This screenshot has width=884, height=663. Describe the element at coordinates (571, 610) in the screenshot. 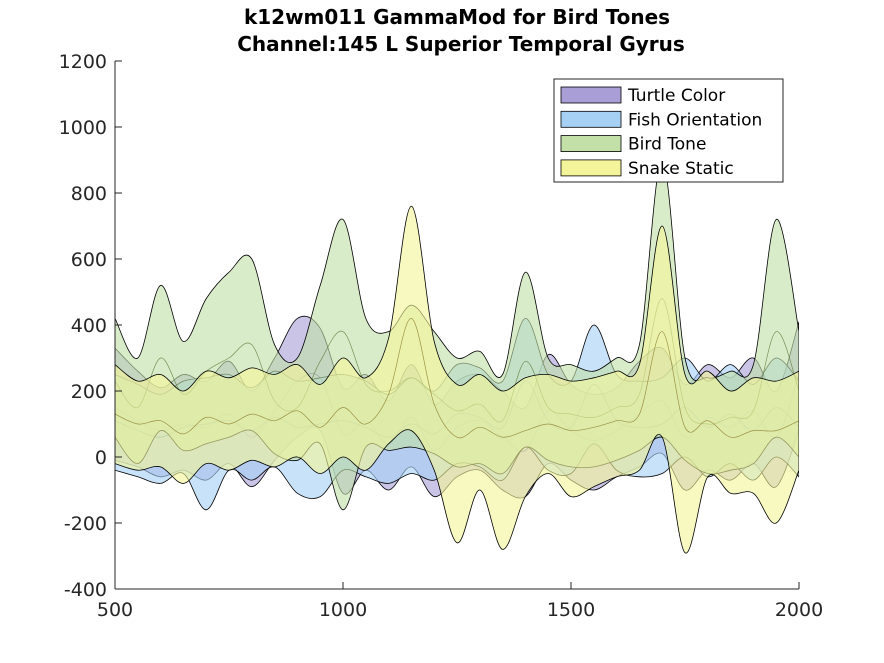

I see `x-tick-label: 1500` at that location.